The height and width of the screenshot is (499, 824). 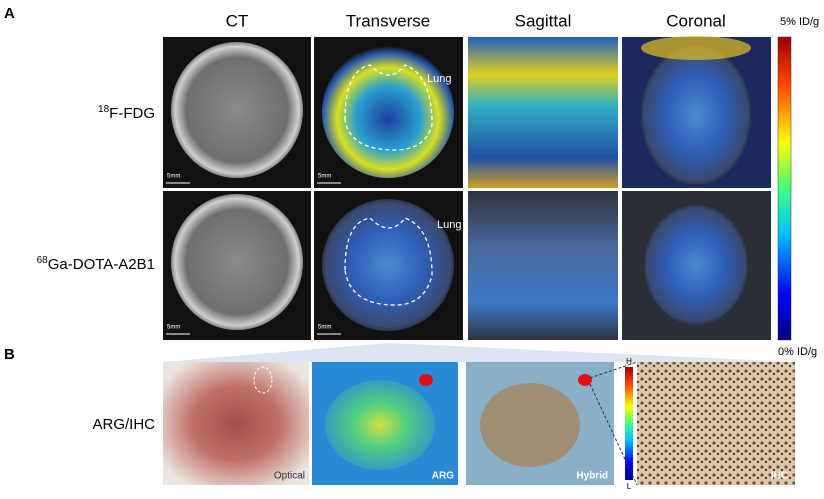 I want to click on tracer: Ga-DOTA-A2B1, so click(x=101, y=264).